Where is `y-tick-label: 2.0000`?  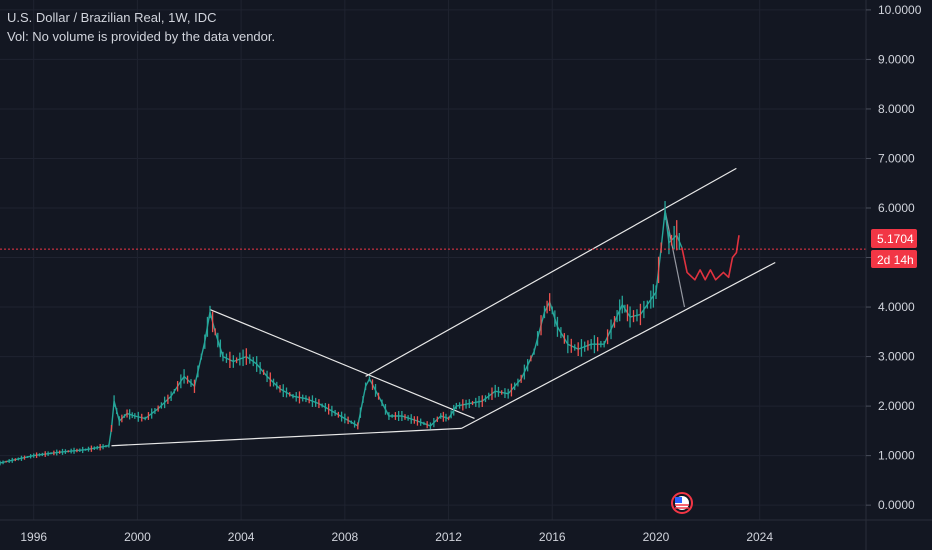
y-tick-label: 2.0000 is located at coordinates (896, 406).